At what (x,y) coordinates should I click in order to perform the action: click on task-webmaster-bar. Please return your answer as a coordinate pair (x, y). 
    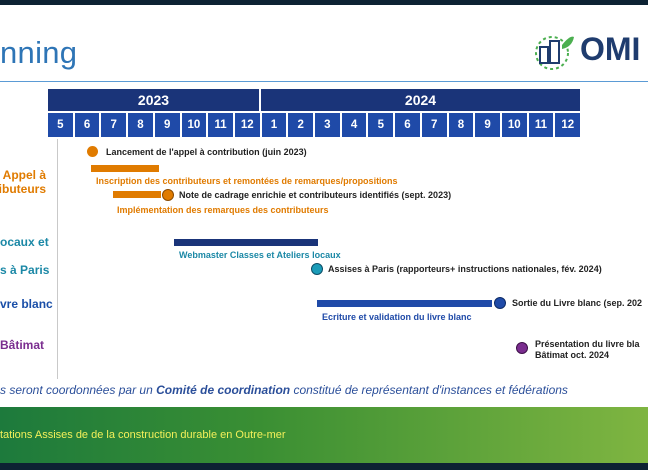
    Looking at the image, I should click on (246, 242).